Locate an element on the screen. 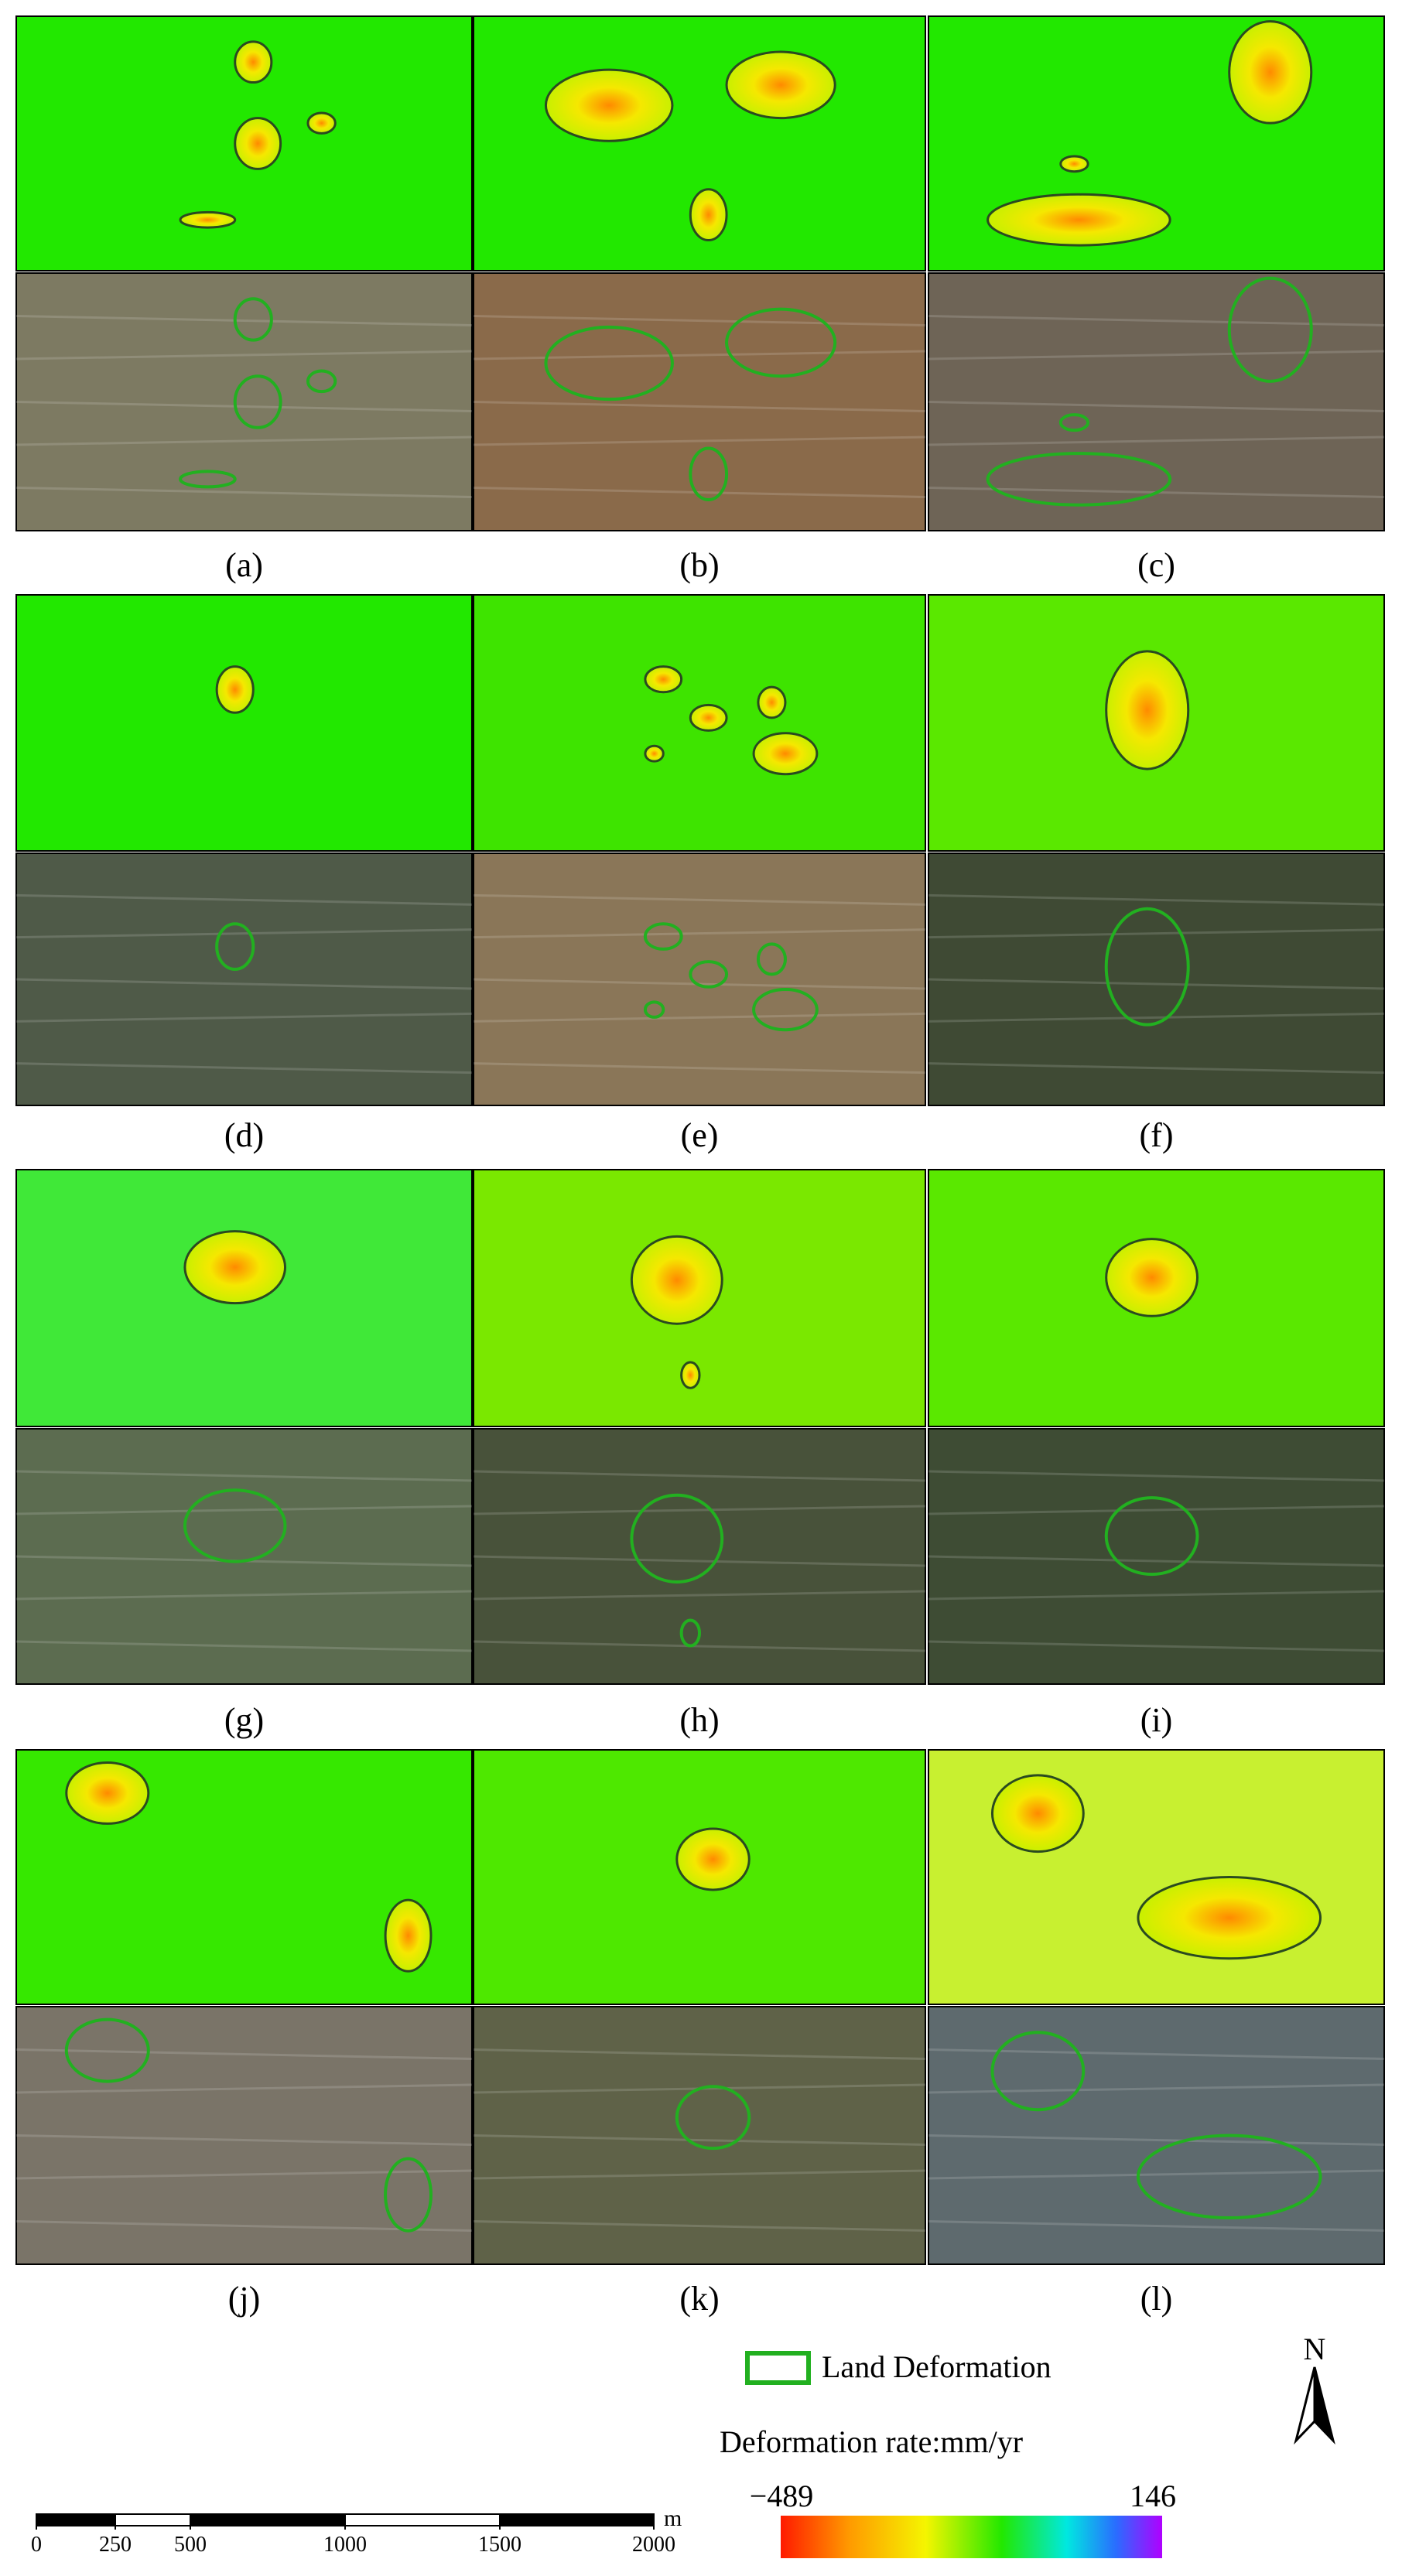 The height and width of the screenshot is (2576, 1402). legend-swatch is located at coordinates (778, 2368).